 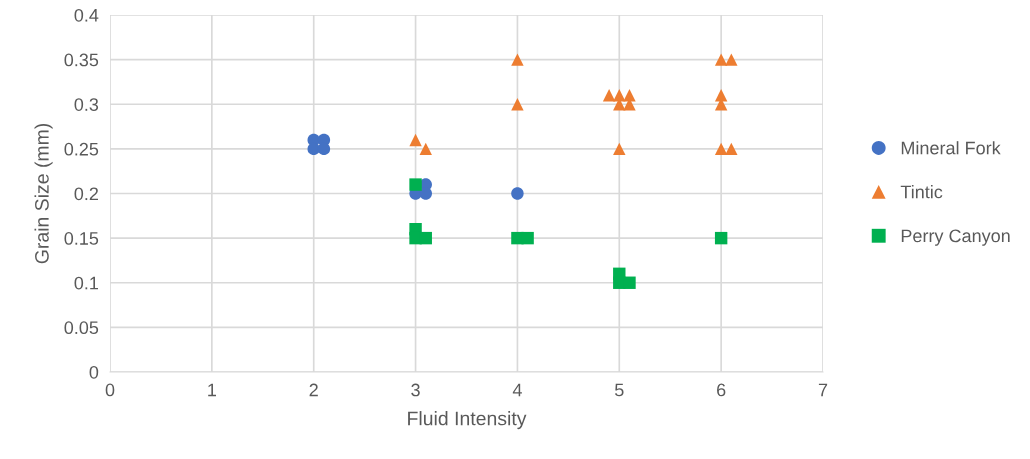 I want to click on y-tick-label: 0.4, so click(x=86, y=15).